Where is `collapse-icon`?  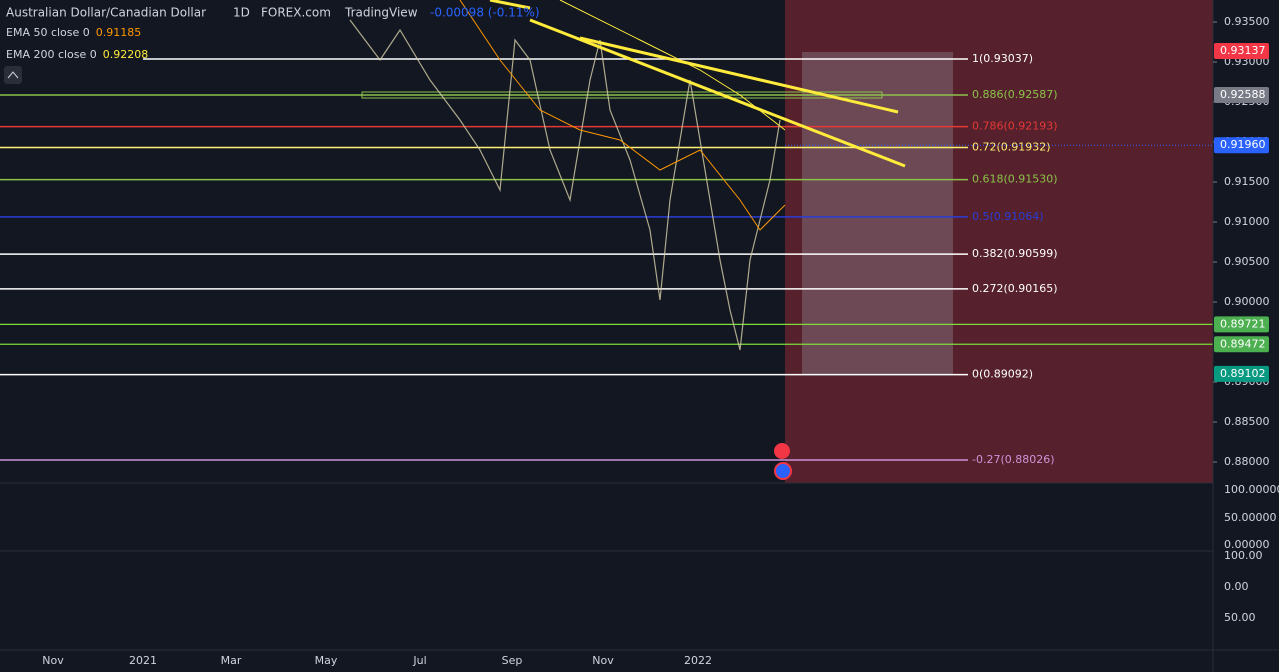 collapse-icon is located at coordinates (13, 75).